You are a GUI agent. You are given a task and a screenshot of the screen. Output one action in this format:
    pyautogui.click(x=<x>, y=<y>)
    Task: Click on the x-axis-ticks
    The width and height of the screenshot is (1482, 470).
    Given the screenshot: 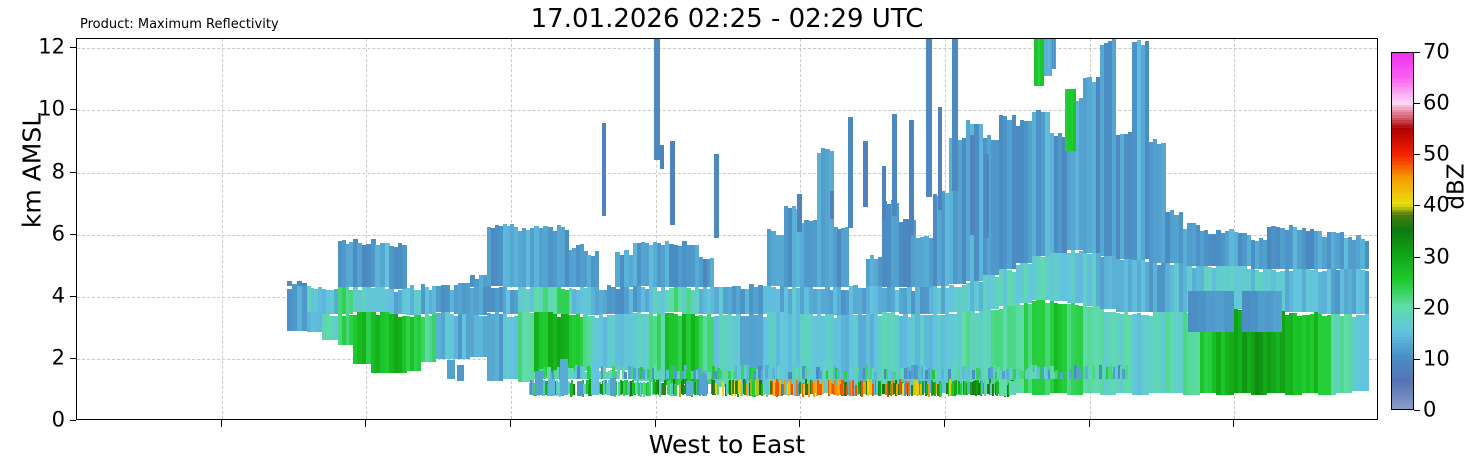 What is the action you would take?
    pyautogui.click(x=727, y=425)
    